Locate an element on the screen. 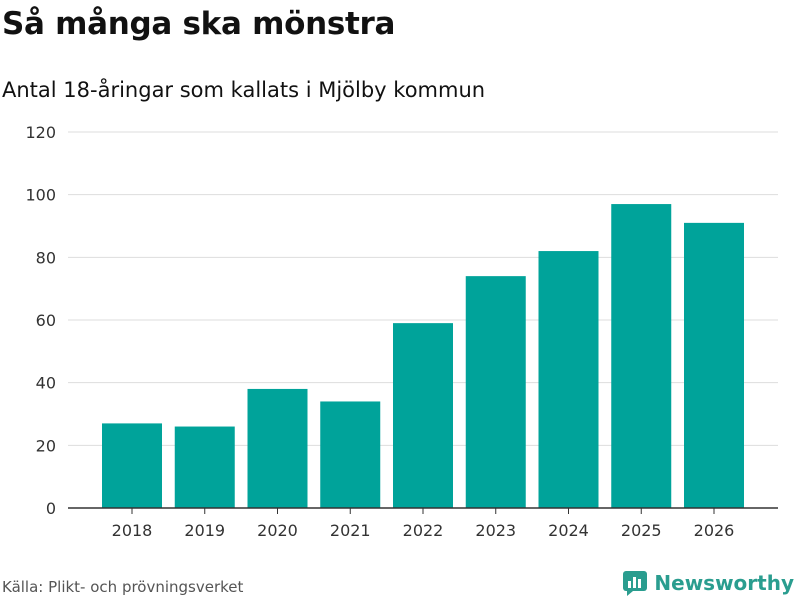  bar-2021 is located at coordinates (350, 454).